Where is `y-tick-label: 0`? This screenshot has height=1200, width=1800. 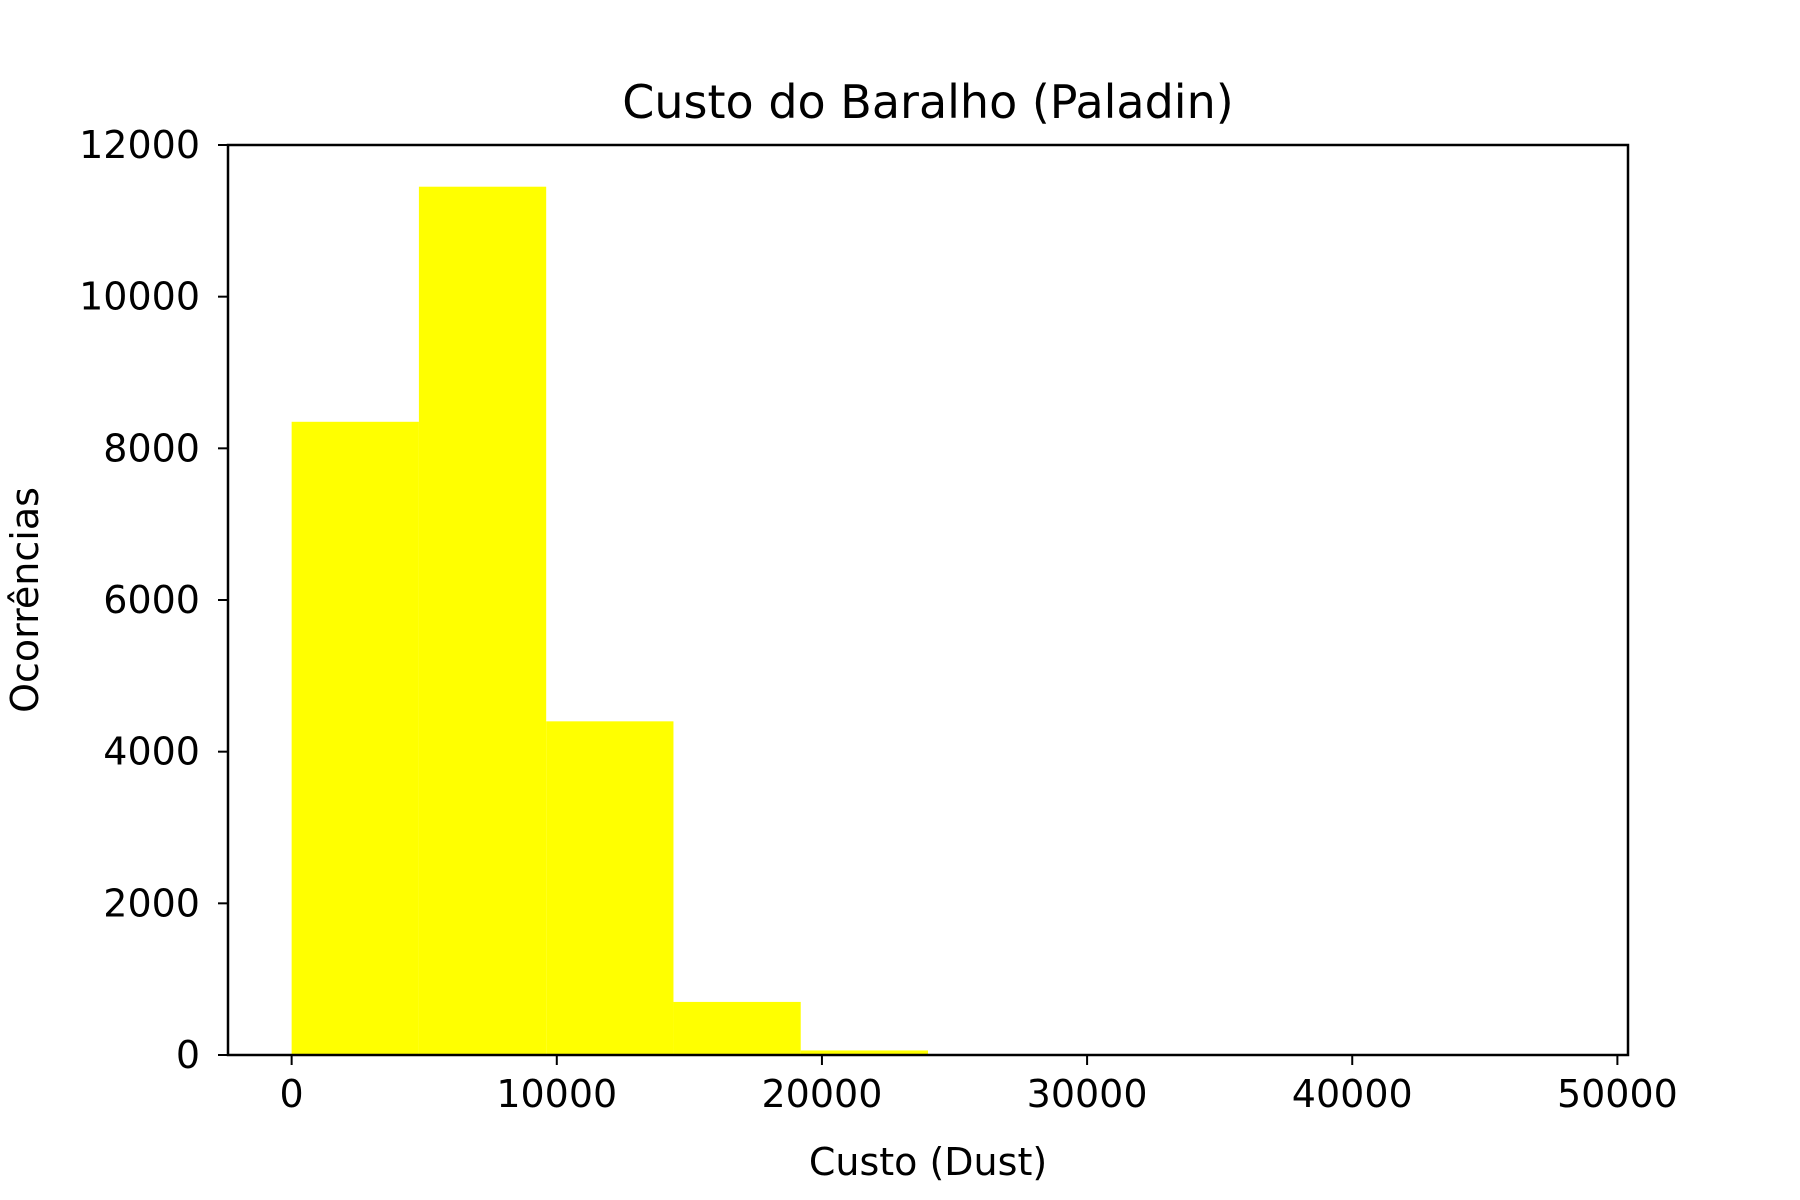
y-tick-label: 0 is located at coordinates (188, 1055).